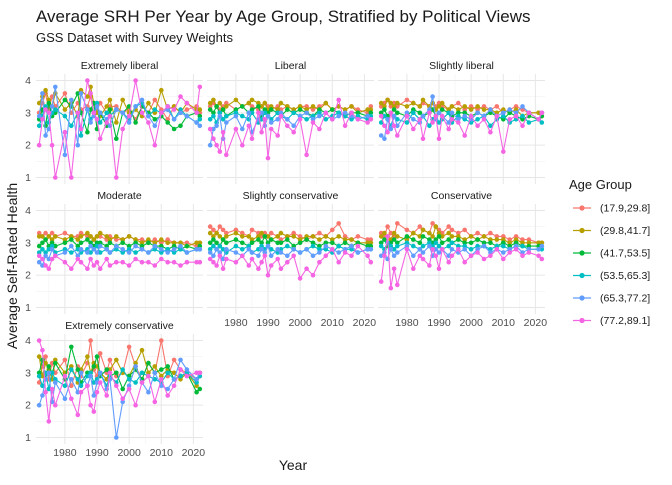 This screenshot has height=485, width=672. I want to click on facet-strip-label: Extremely liberal, so click(120, 66).